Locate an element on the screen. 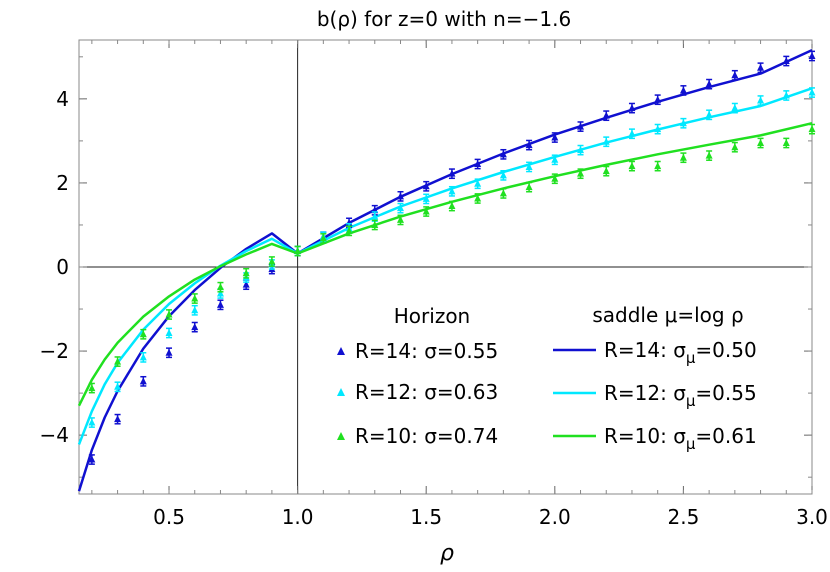 The height and width of the screenshot is (572, 830). x-tick-label: 1.5 is located at coordinates (426, 517).